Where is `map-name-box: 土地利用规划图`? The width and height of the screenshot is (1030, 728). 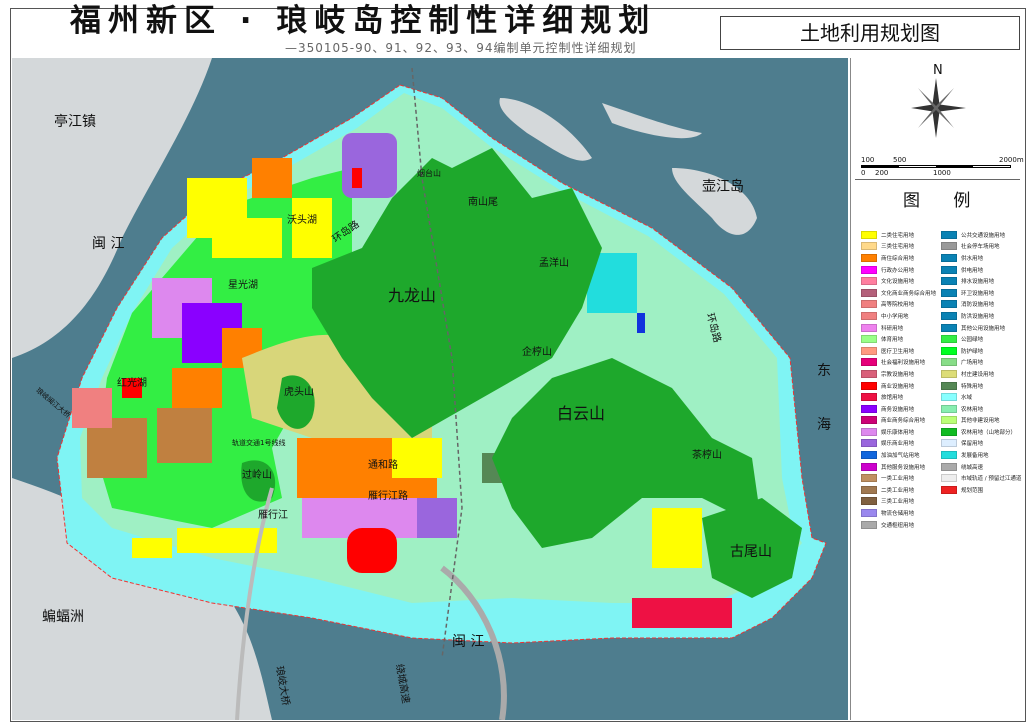 map-name-box: 土地利用规划图 is located at coordinates (870, 33).